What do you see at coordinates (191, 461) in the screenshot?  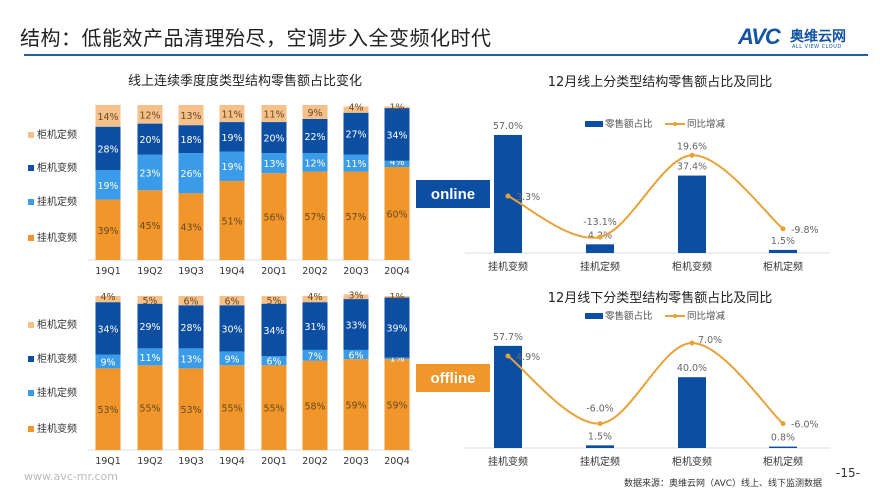 I see `category-label: 19Q3` at bounding box center [191, 461].